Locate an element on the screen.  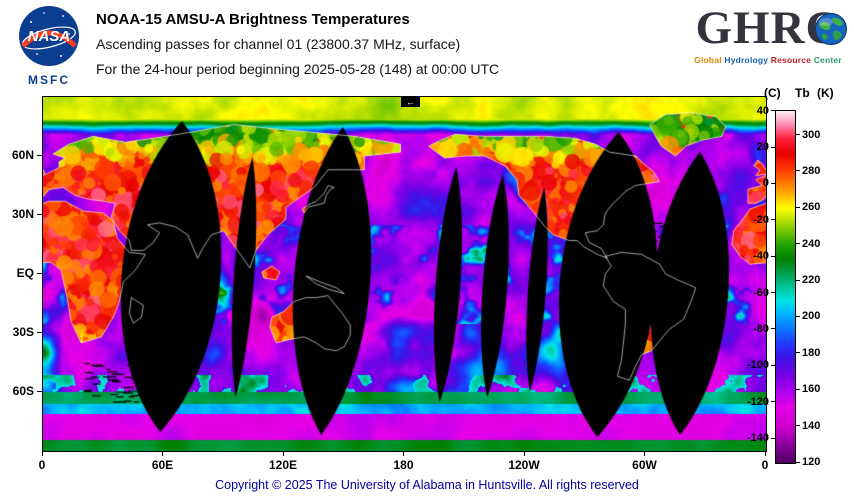
msfc-label: MSFC is located at coordinates (49, 80).